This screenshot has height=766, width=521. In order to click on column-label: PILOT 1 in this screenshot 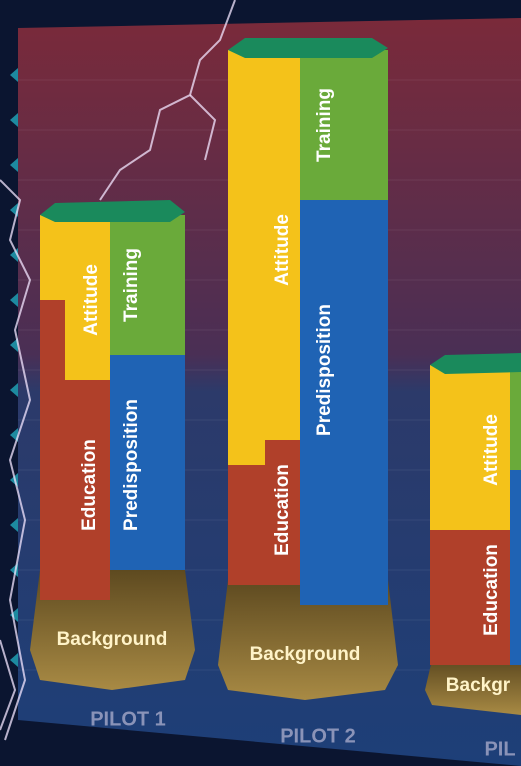, I will do `click(128, 719)`.